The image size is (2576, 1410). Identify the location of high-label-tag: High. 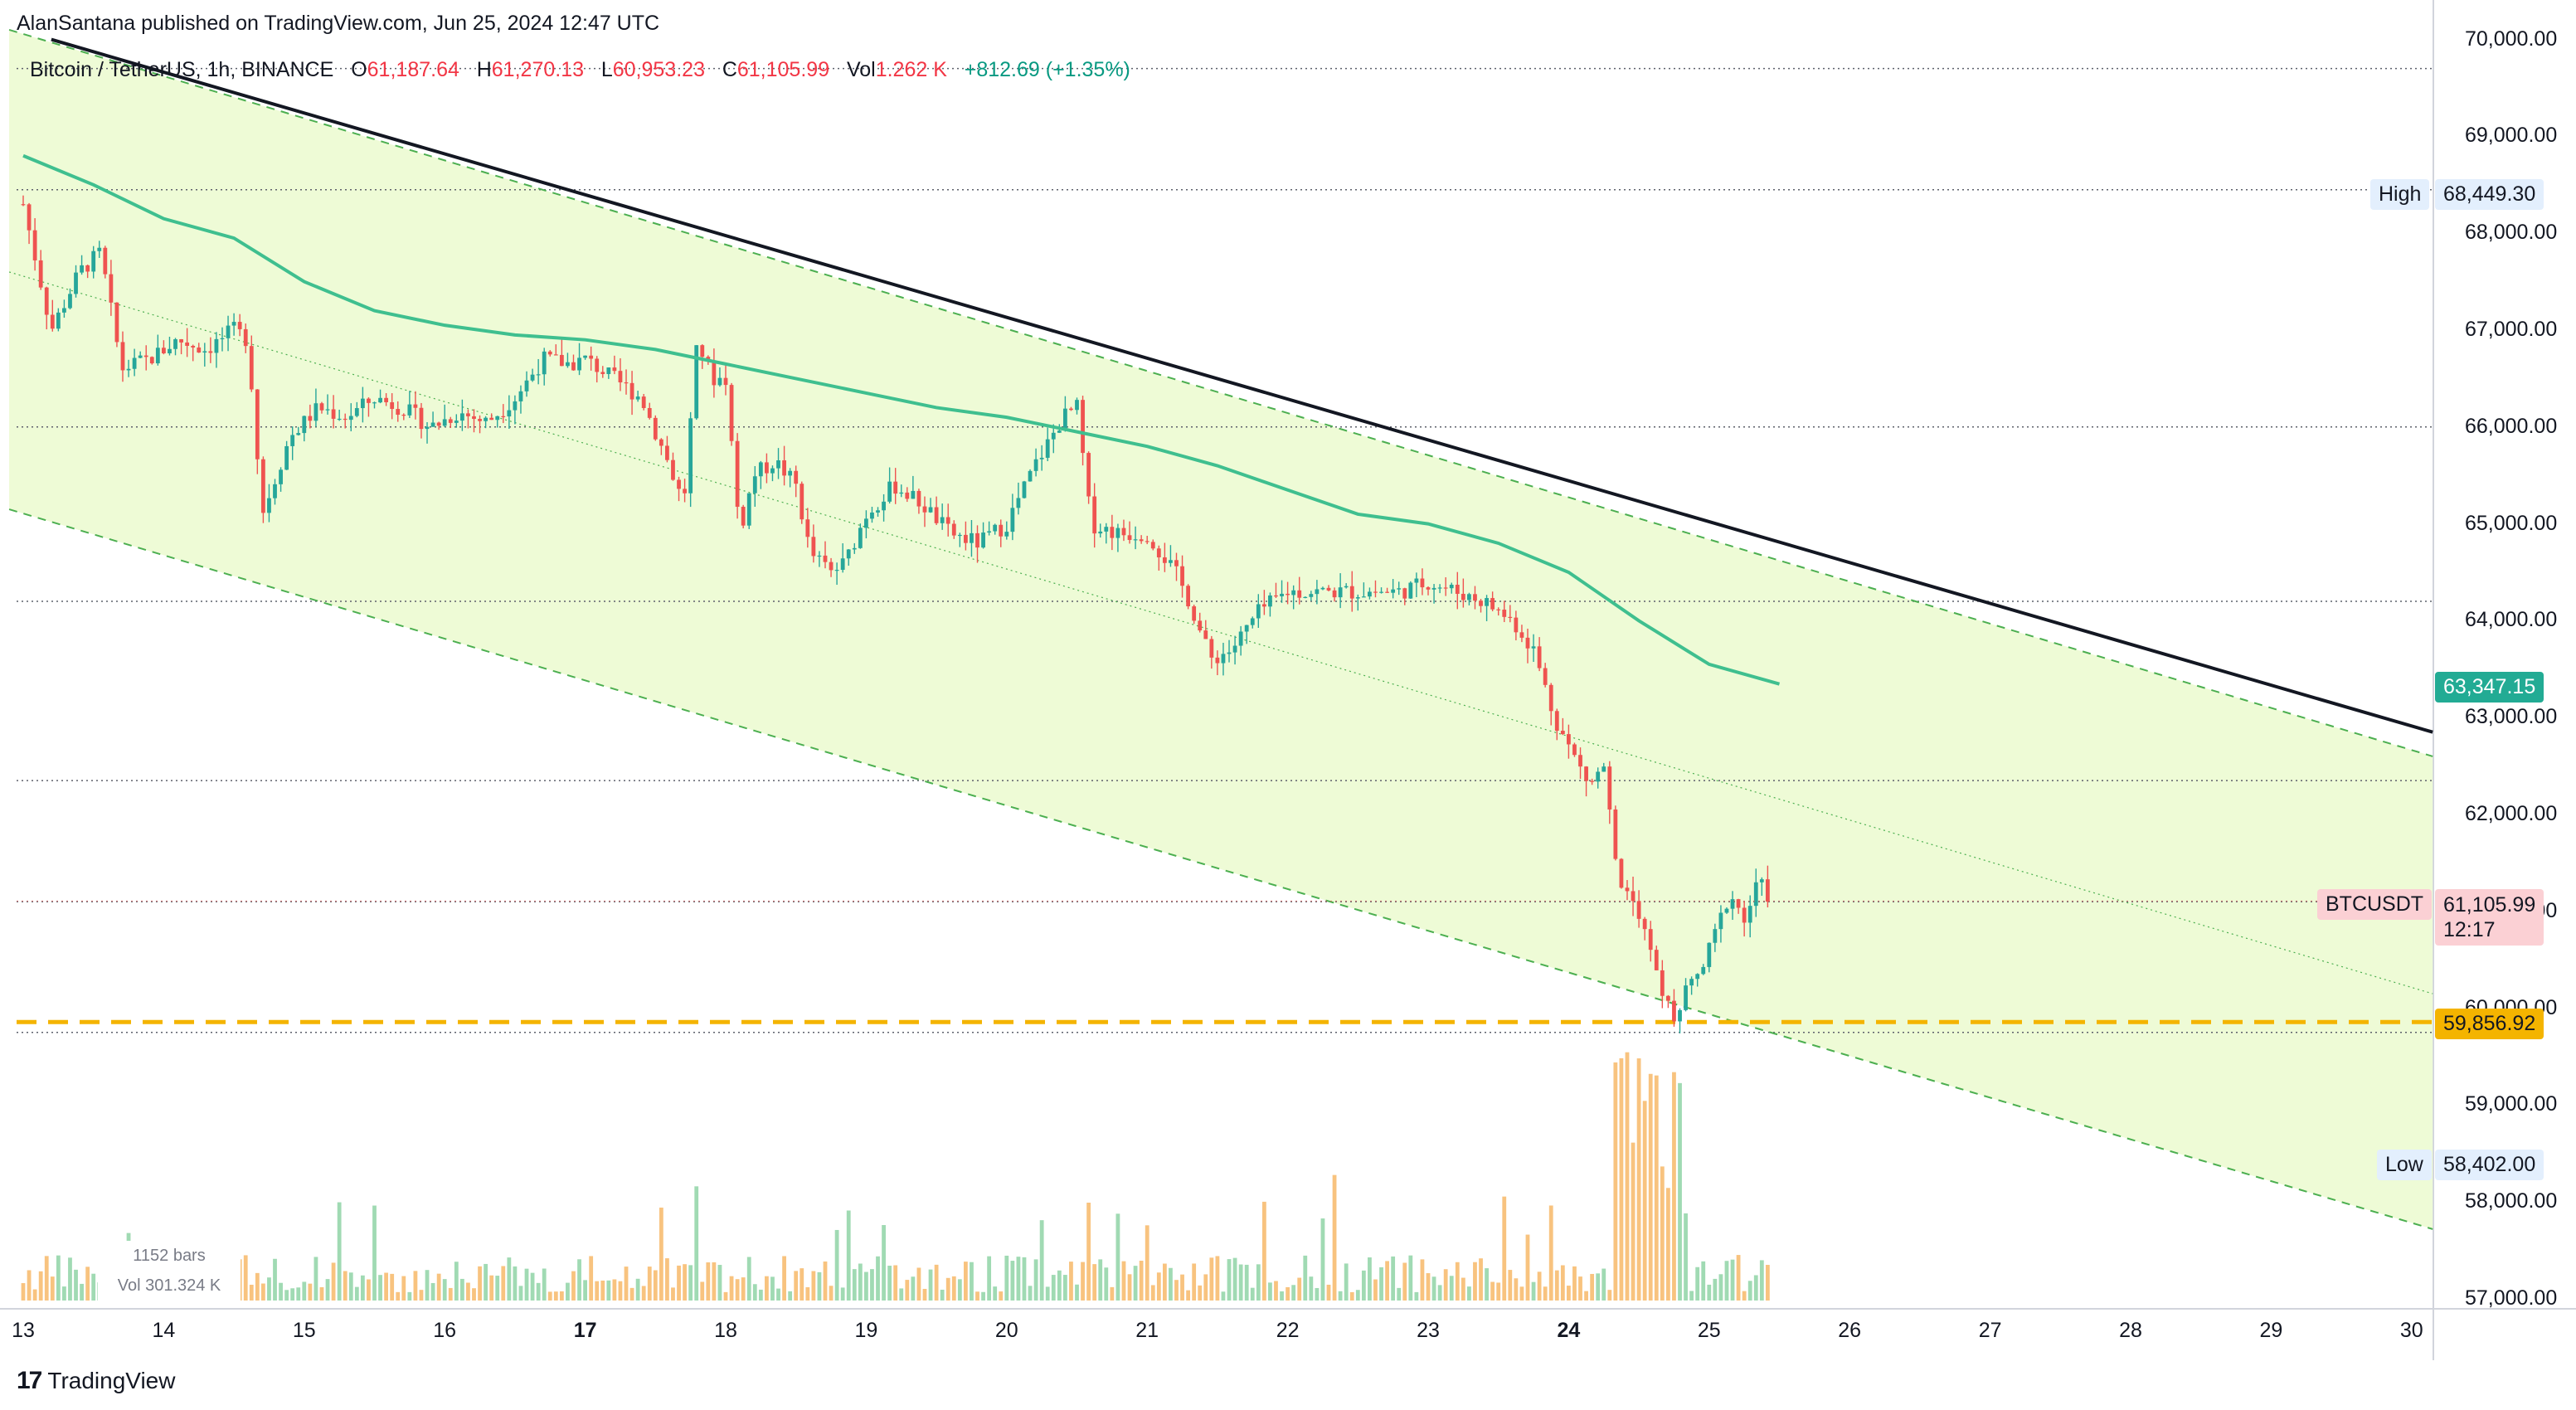
(2400, 195).